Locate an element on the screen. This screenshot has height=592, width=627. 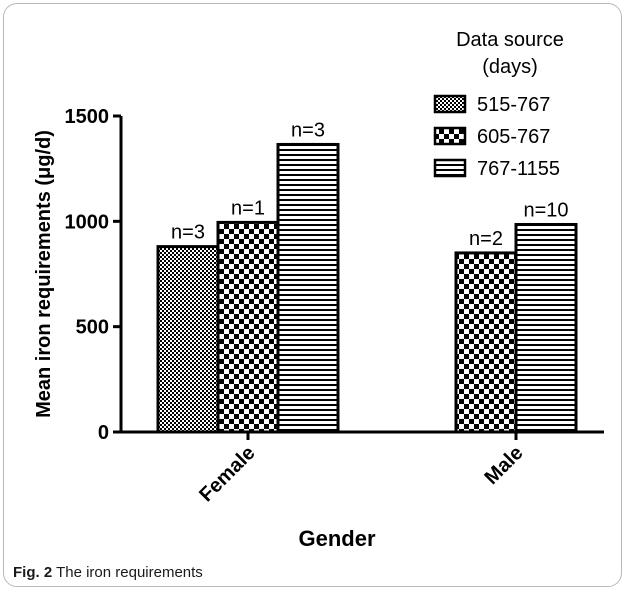
y-tick-label: 0 is located at coordinates (103, 433).